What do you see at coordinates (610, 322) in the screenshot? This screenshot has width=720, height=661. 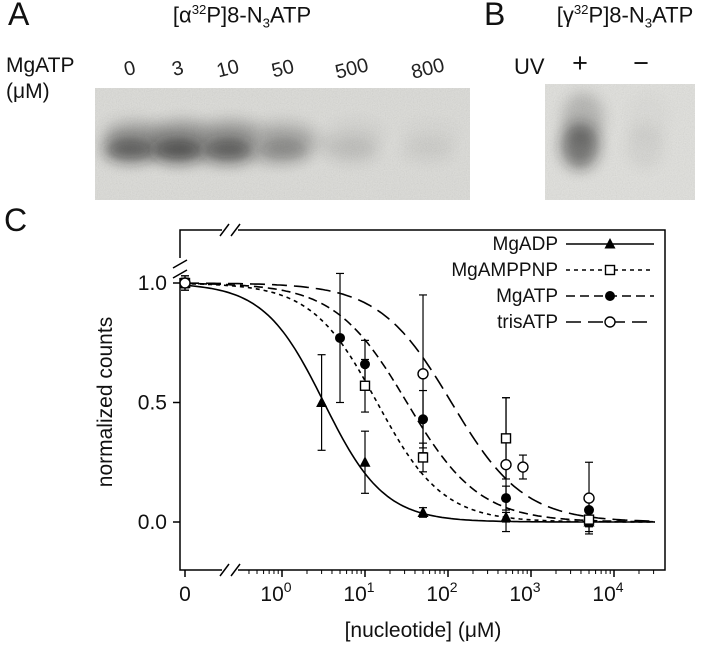 I see `legend-marker-trisATP` at bounding box center [610, 322].